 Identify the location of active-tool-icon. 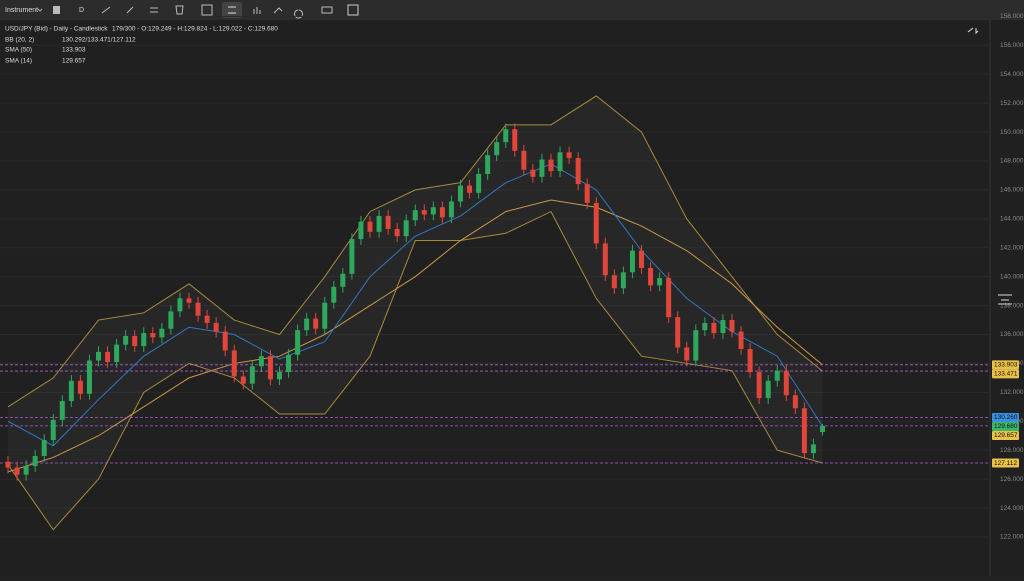
(232, 10).